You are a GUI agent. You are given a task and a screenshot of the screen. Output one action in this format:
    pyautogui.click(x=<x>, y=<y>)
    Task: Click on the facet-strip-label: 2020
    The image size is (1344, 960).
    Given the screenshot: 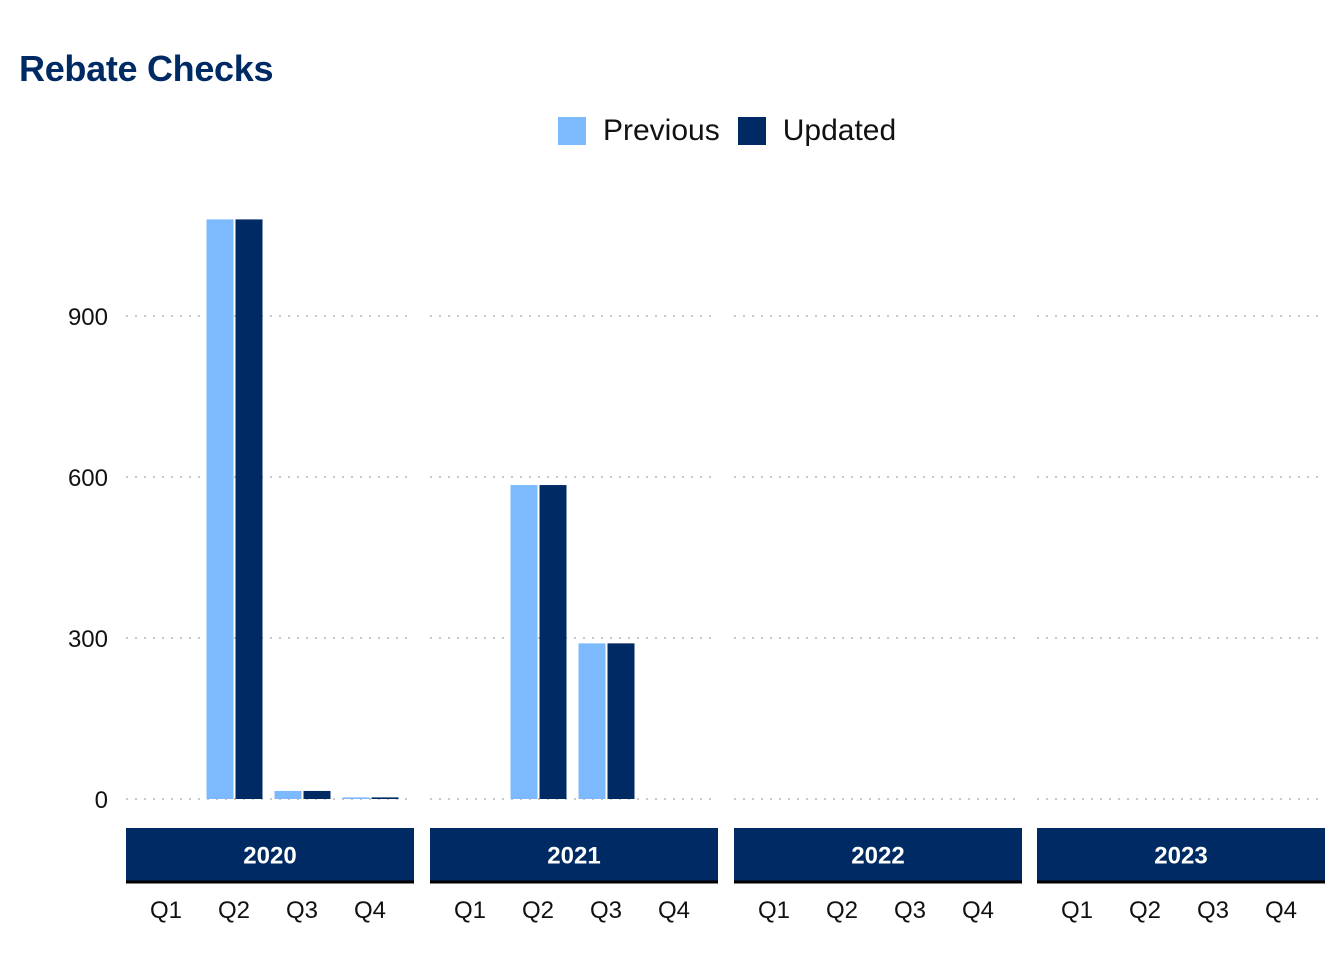 What is the action you would take?
    pyautogui.click(x=269, y=856)
    